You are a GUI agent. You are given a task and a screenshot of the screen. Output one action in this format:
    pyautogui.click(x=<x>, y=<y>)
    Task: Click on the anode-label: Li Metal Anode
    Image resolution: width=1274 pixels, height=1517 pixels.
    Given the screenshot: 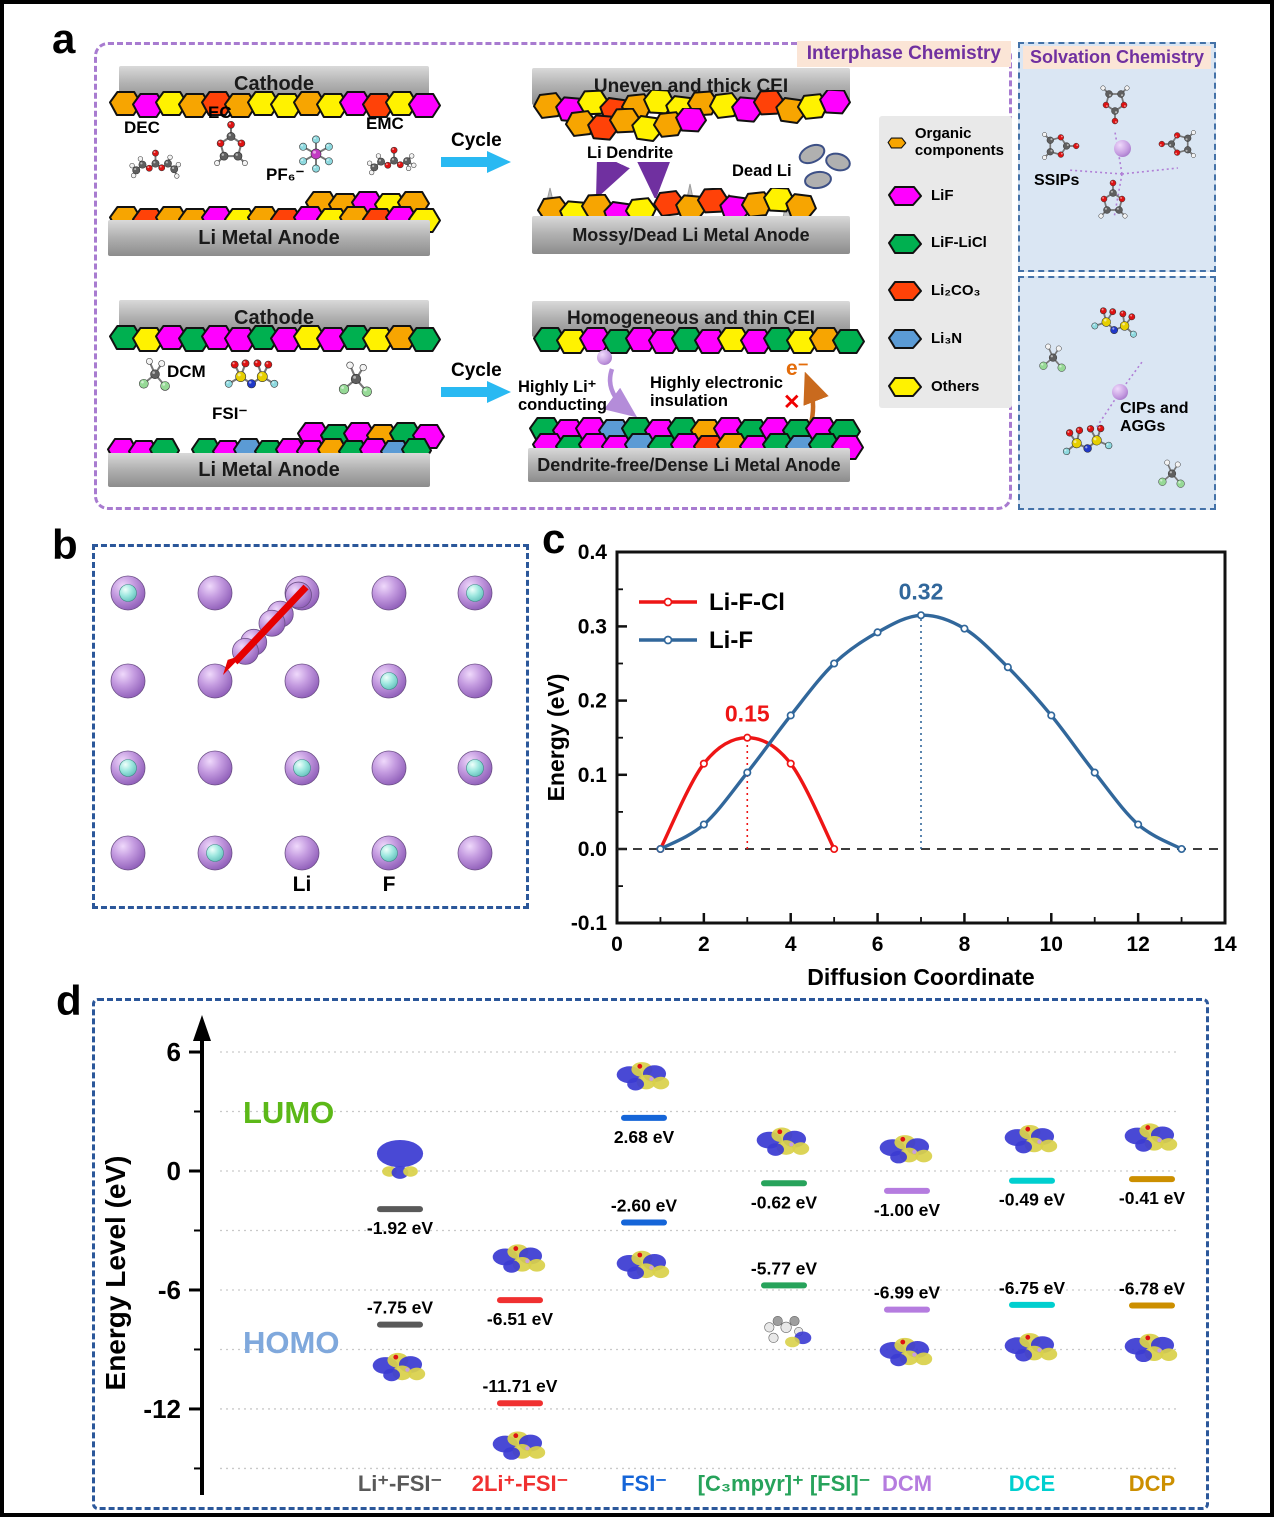 What is the action you would take?
    pyautogui.click(x=269, y=237)
    